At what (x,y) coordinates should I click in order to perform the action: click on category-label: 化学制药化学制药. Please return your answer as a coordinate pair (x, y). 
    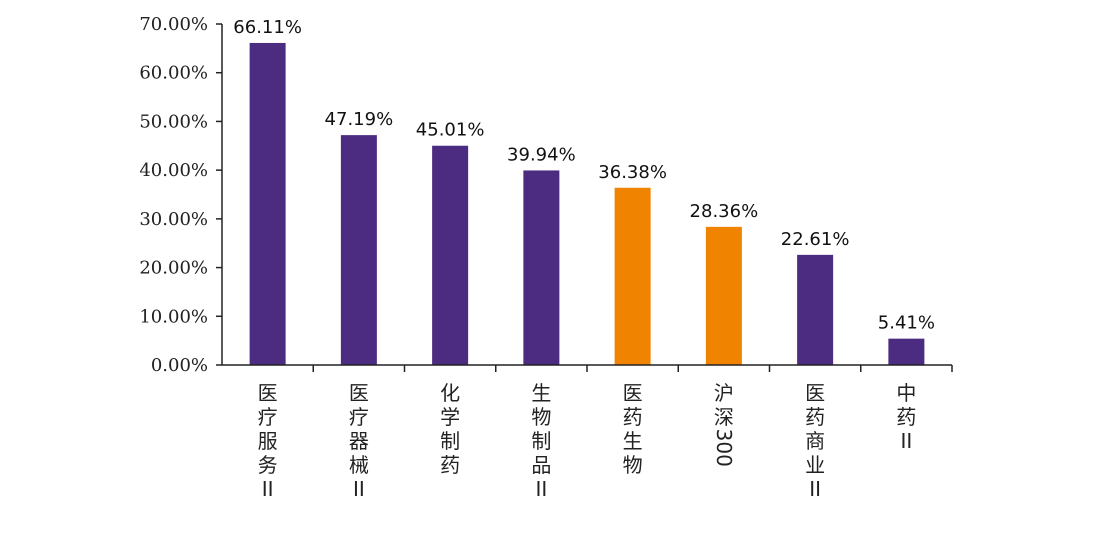
    Looking at the image, I should click on (450, 429).